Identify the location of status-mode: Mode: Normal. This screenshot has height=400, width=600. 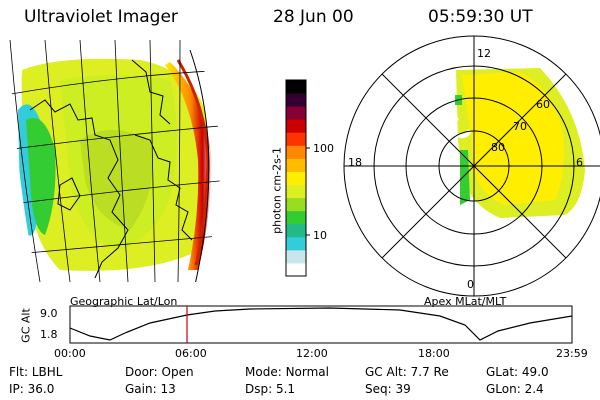
(287, 372).